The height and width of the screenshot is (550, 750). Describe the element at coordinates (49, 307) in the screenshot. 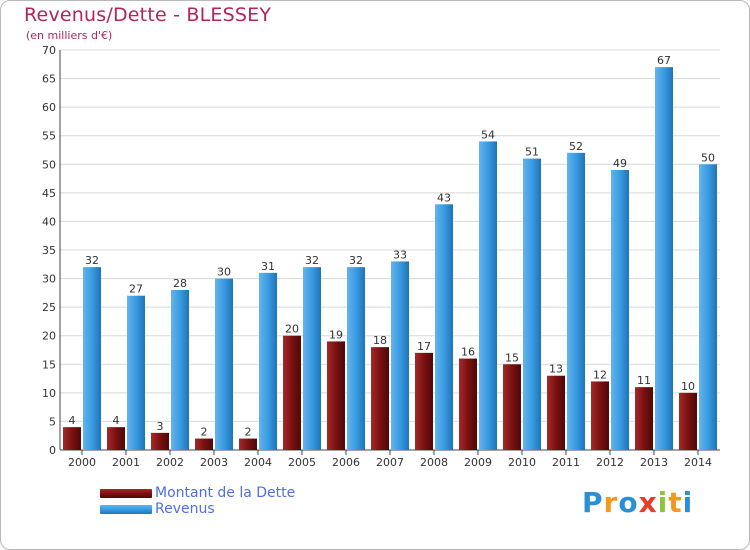

I see `y-tick-label: 25` at that location.